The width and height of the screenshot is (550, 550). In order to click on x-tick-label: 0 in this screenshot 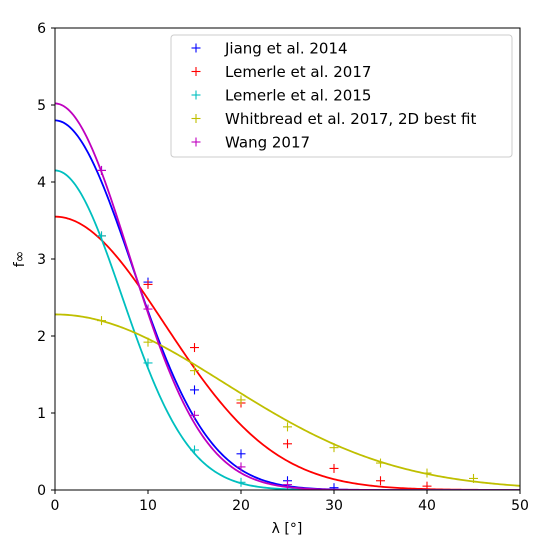, I will do `click(55, 506)`.